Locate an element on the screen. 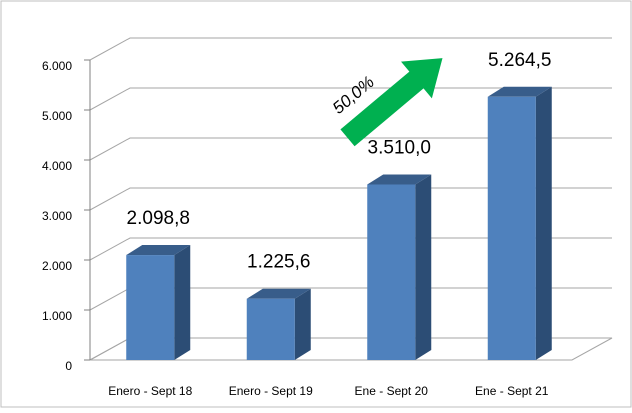  data-label: 5.264,5 is located at coordinates (519, 60).